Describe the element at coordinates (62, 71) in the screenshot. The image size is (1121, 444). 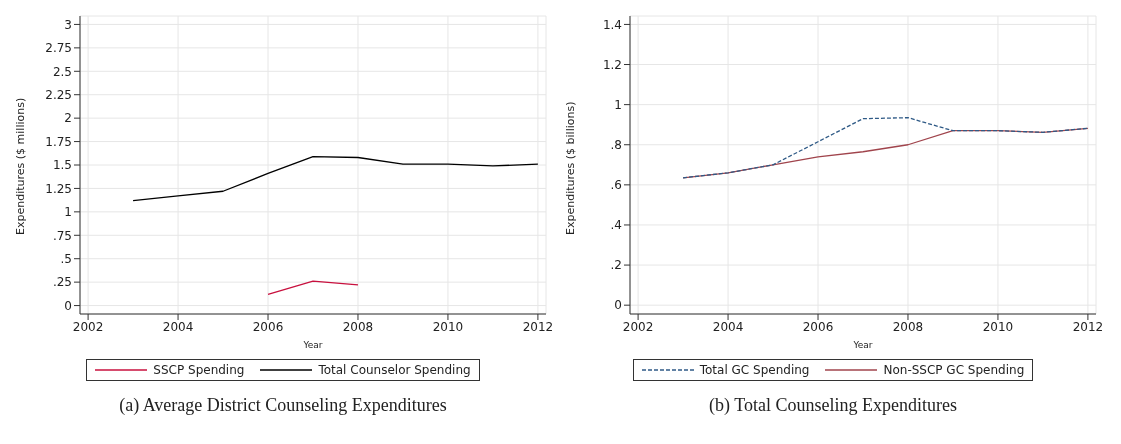
I see `y-tick-label: 2.5` at that location.